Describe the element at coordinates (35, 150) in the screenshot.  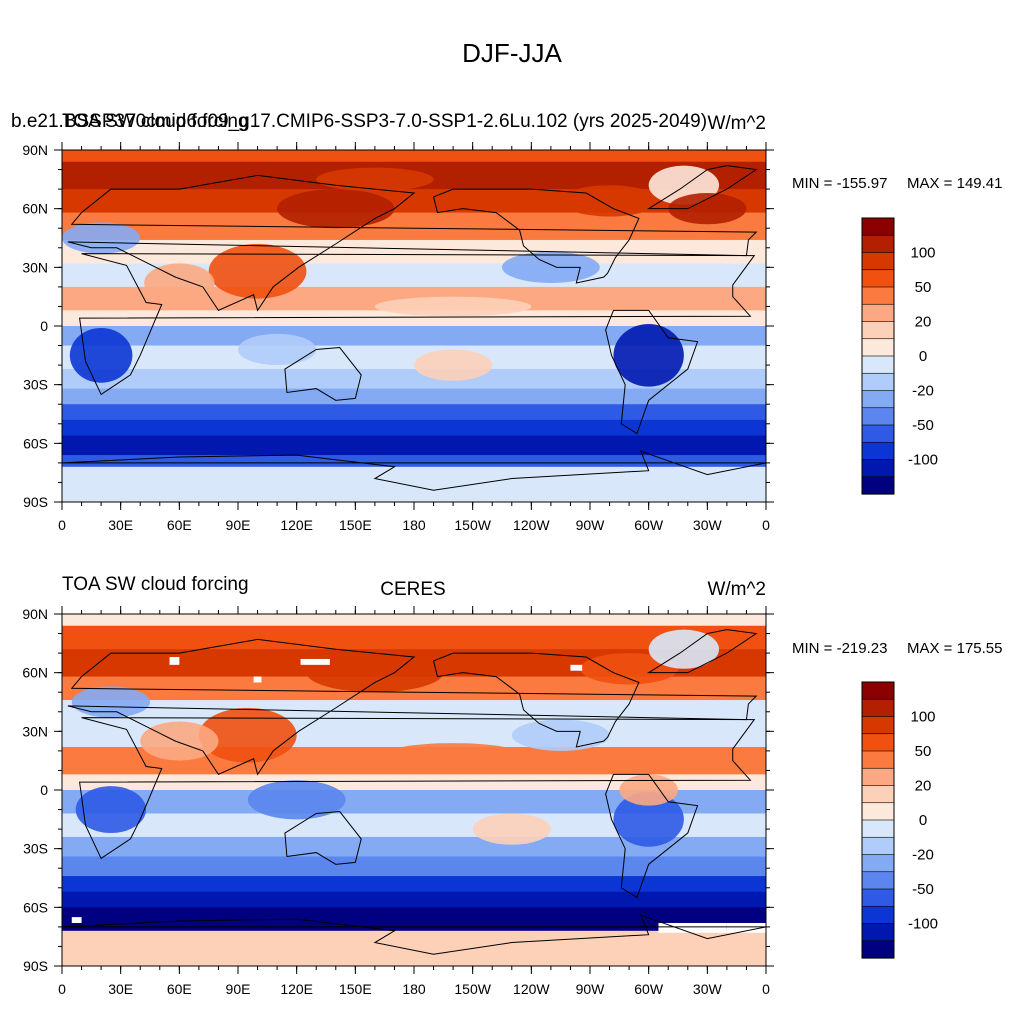
I see `y-tick-label: 90N` at that location.